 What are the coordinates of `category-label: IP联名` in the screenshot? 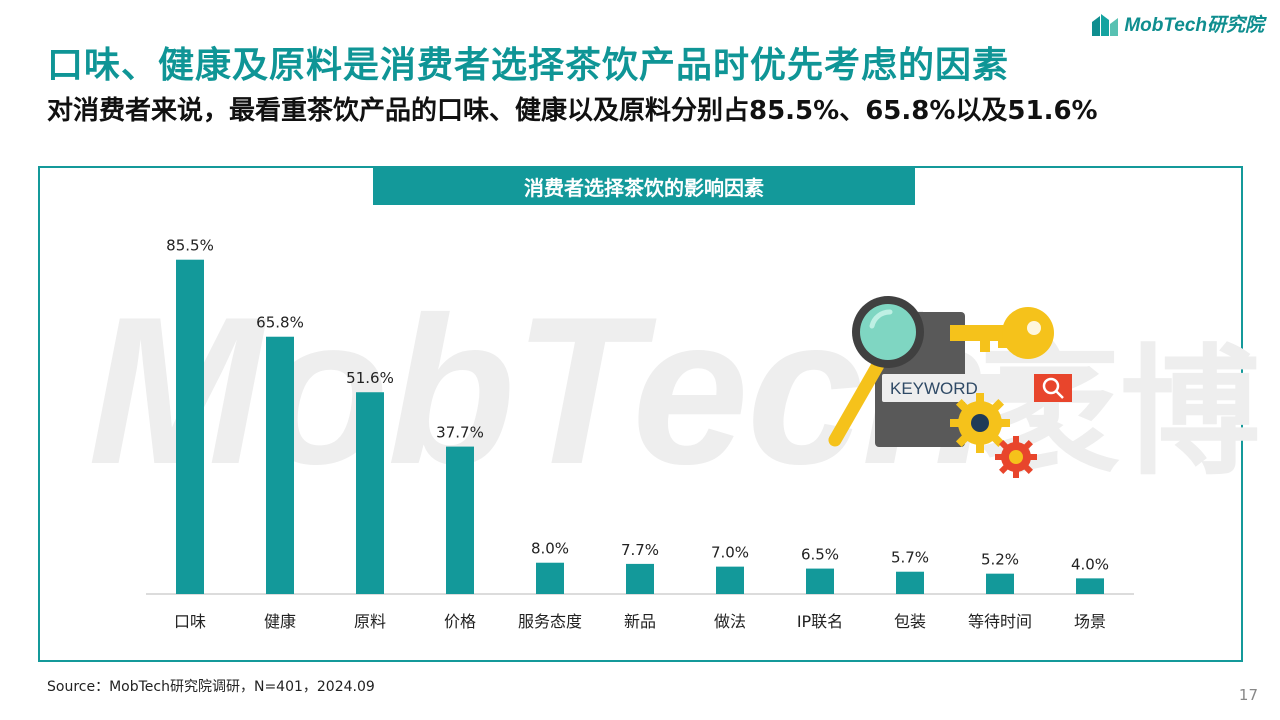 It's located at (820, 621).